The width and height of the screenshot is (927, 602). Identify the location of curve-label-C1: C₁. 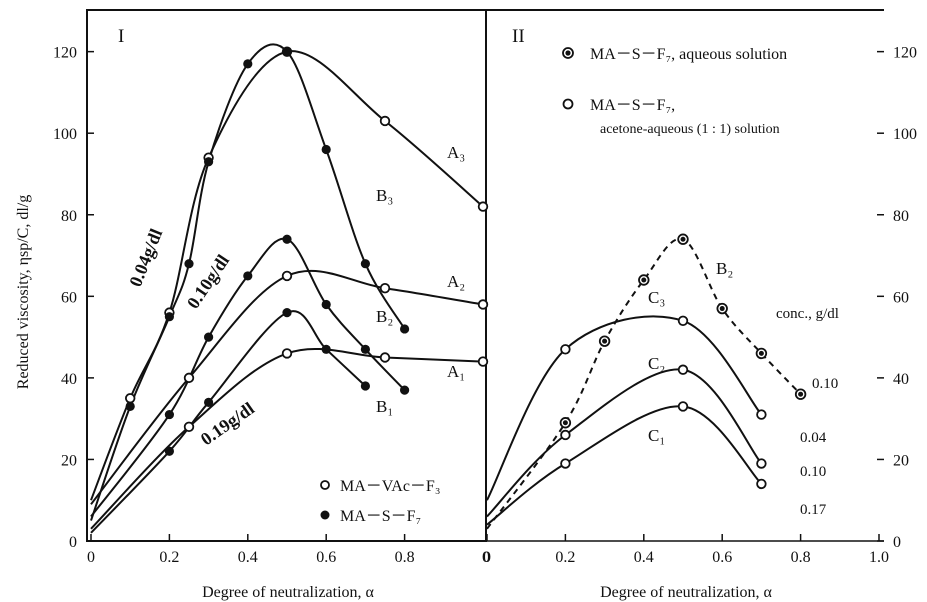
(656, 435).